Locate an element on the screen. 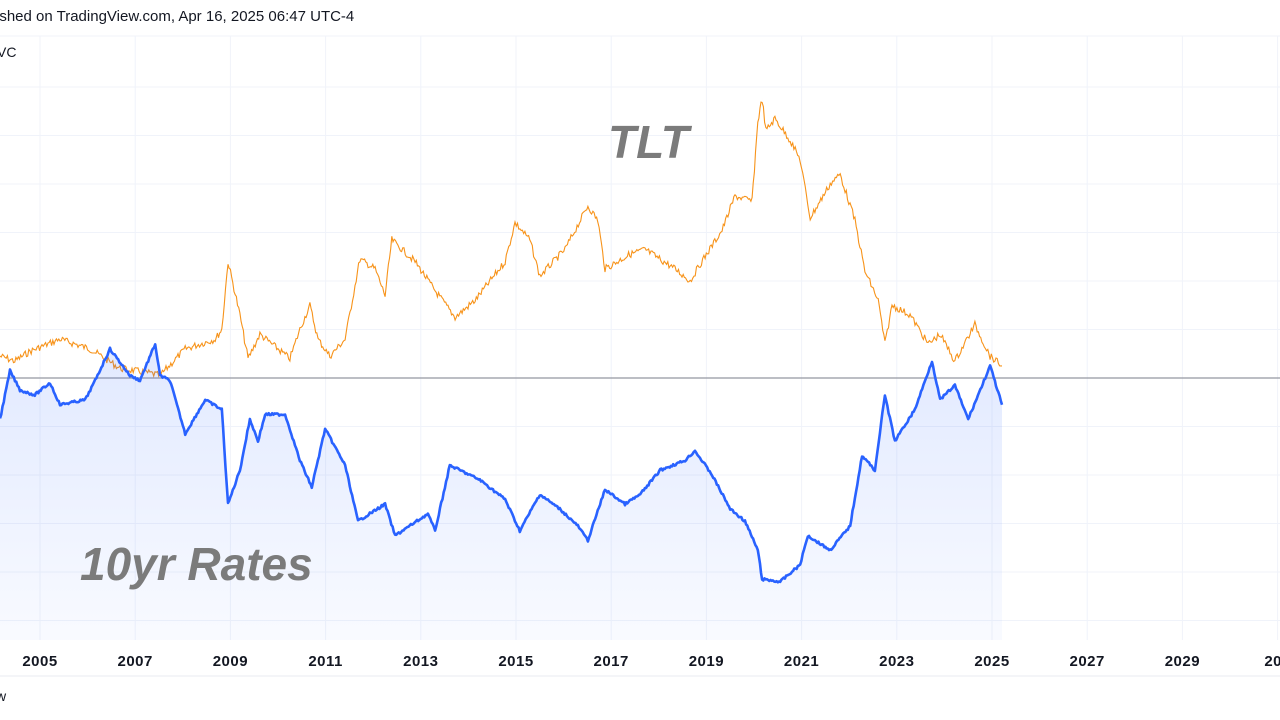  x-tick-label: 2023 is located at coordinates (896, 661).